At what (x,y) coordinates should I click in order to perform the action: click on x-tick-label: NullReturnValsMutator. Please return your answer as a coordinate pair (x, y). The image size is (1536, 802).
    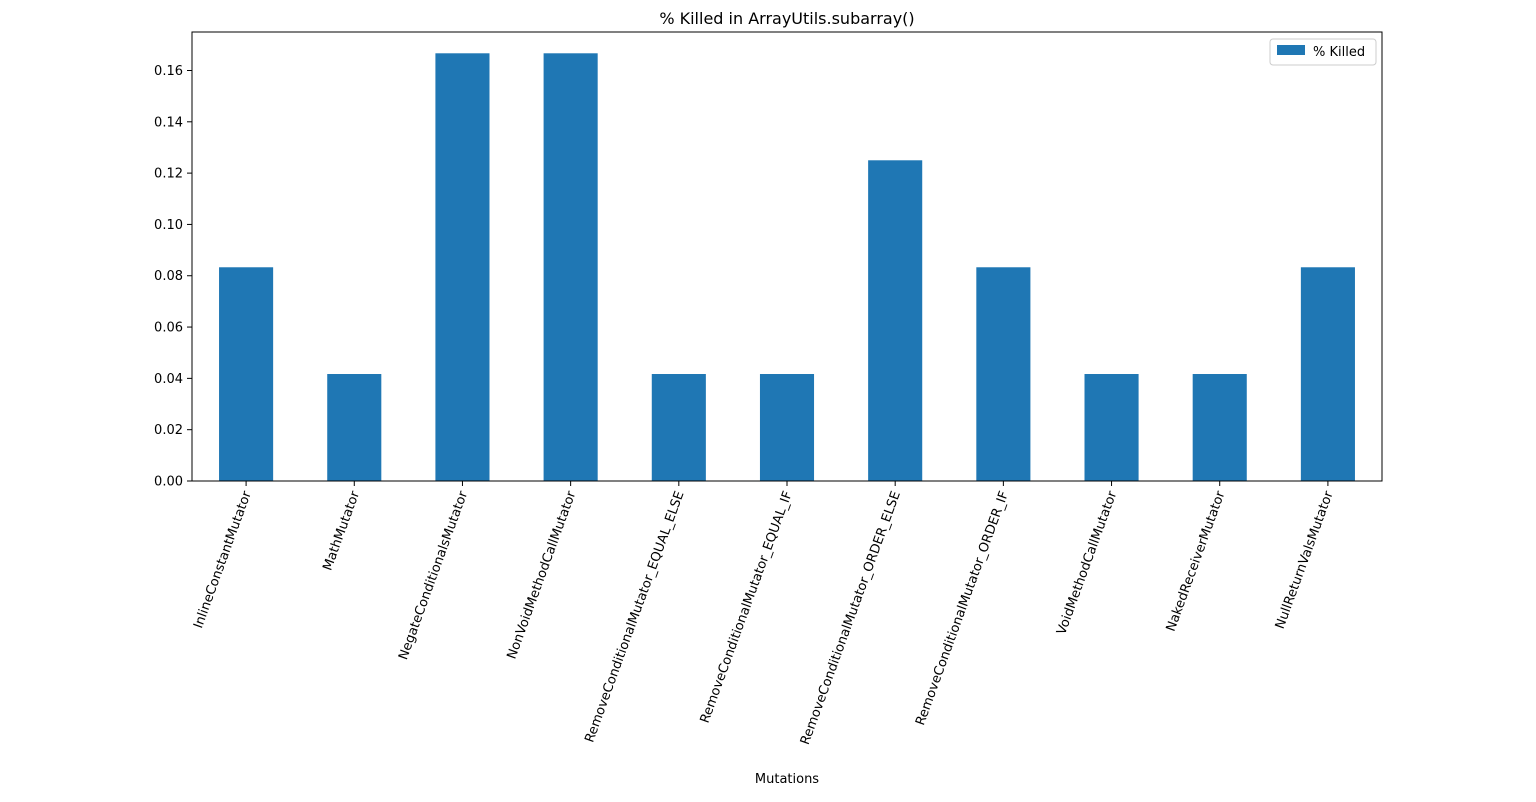
    Looking at the image, I should click on (1305, 560).